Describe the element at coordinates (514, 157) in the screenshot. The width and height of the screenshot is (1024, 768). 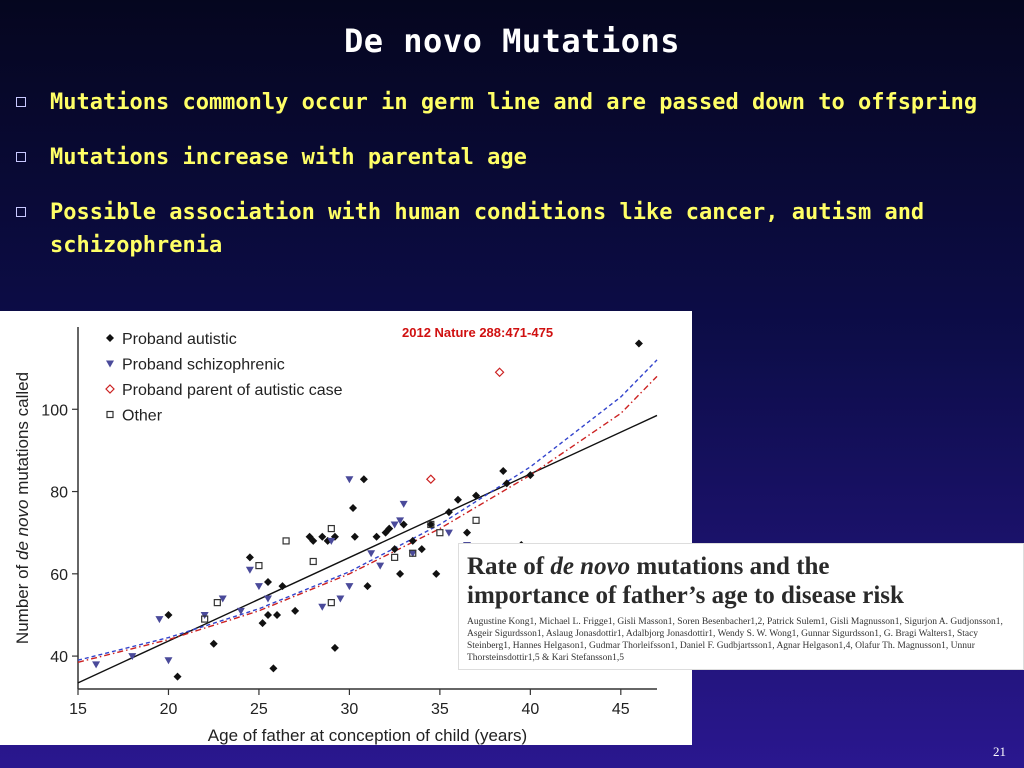
I see `bullet-item: Mutations increase with parental age` at that location.